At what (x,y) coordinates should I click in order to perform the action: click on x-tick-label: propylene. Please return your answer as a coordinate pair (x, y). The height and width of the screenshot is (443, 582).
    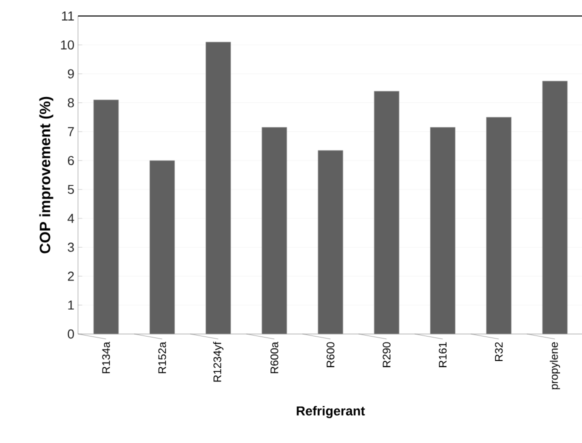
    Looking at the image, I should click on (555, 366).